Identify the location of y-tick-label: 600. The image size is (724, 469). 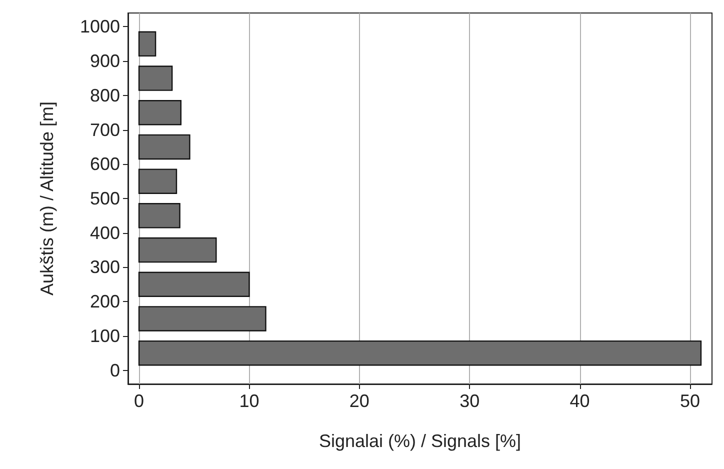
(105, 164).